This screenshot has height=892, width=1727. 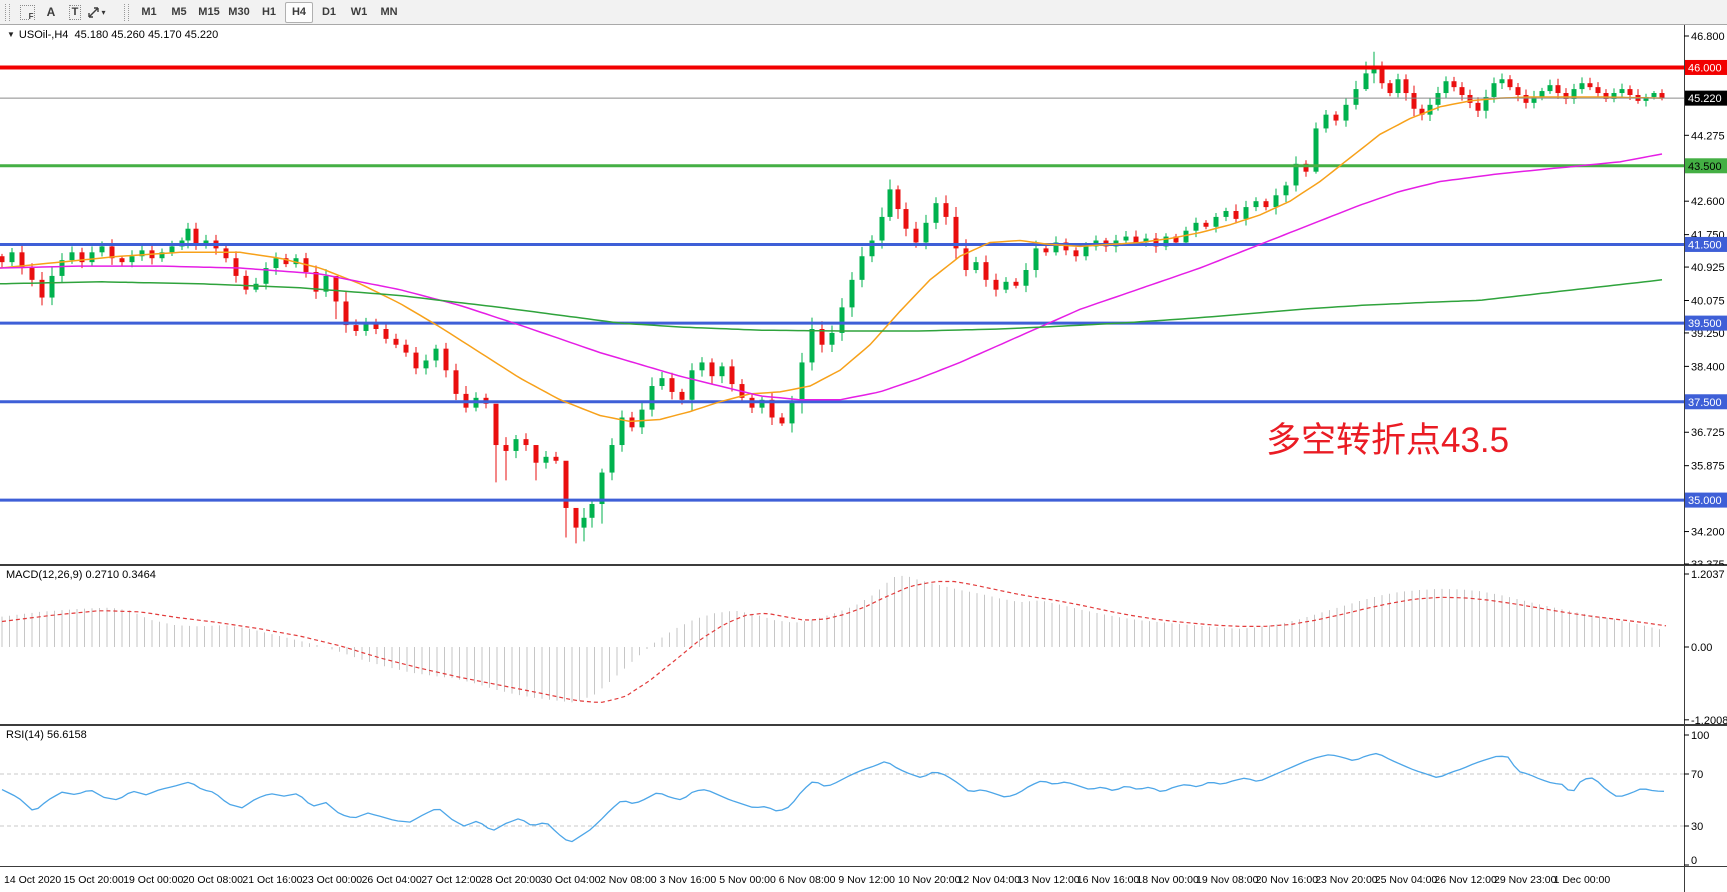 I want to click on svg-text: 26 Nov 12:00, so click(x=1465, y=880).